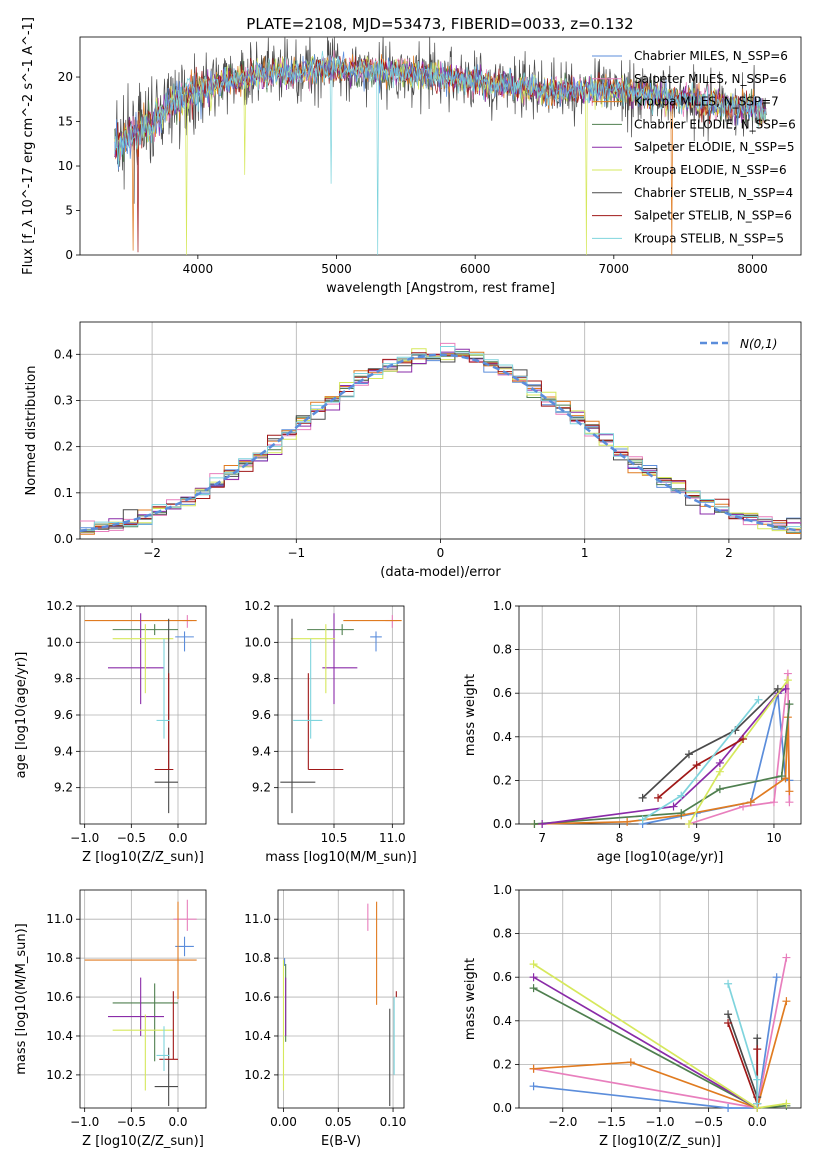 The width and height of the screenshot is (819, 1170). What do you see at coordinates (325, 1019) in the screenshot?
I see `mass_vs_ebv-panel: 0.00 0.05 0.10 10.2 10.4 10.6 10.8 11.0 E(B-V)` at bounding box center [325, 1019].